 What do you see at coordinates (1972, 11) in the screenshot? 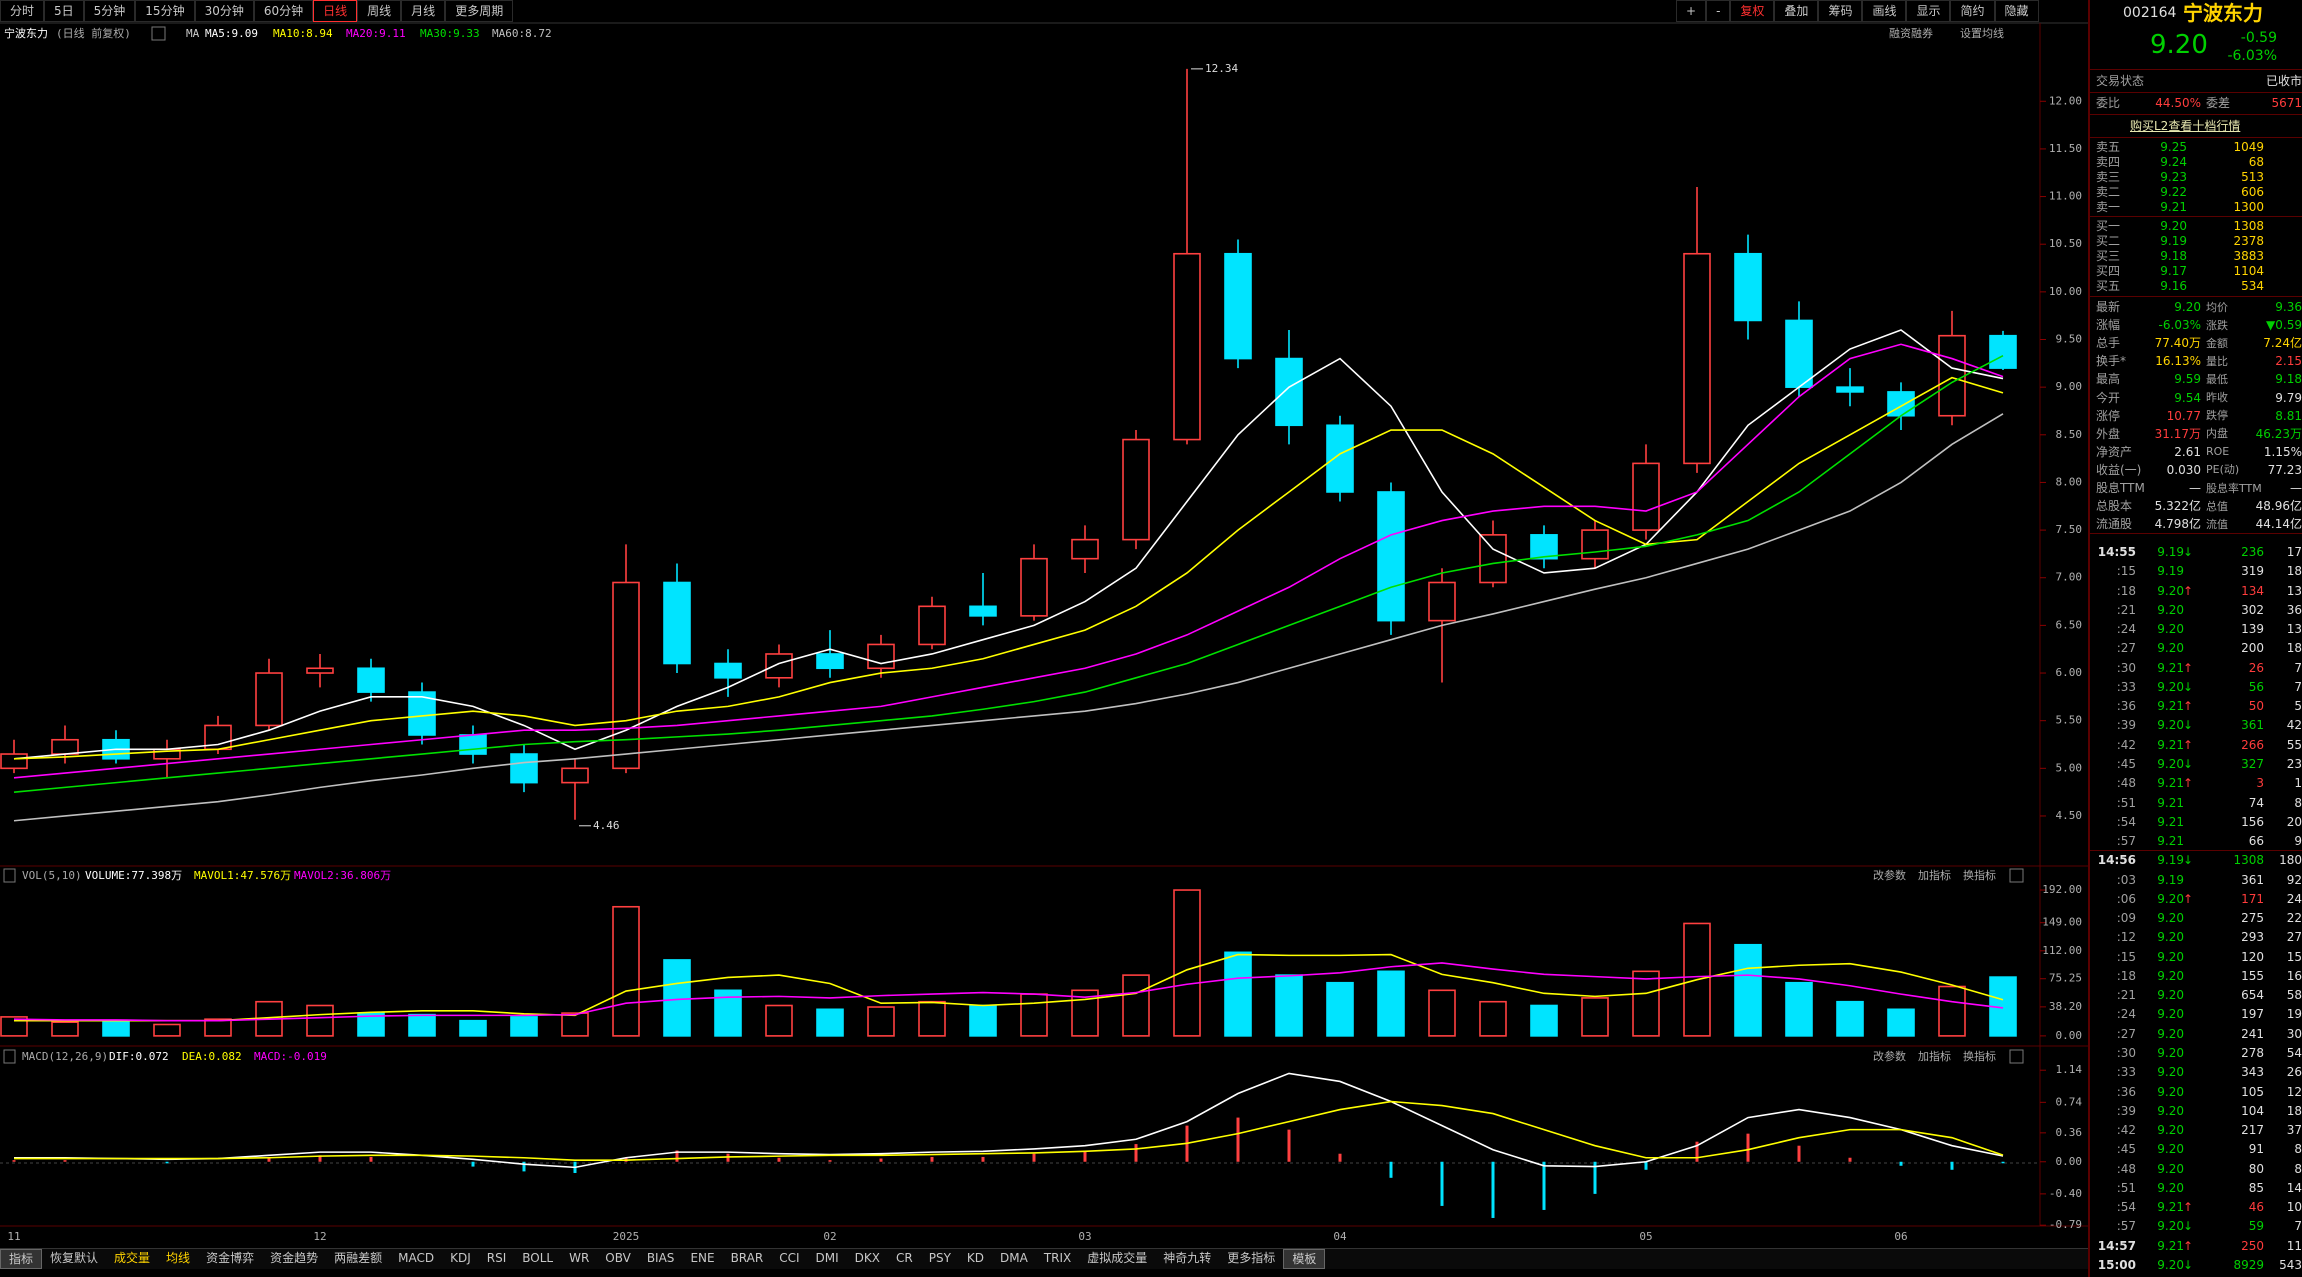
I see `tool-button: 简约` at bounding box center [1972, 11].